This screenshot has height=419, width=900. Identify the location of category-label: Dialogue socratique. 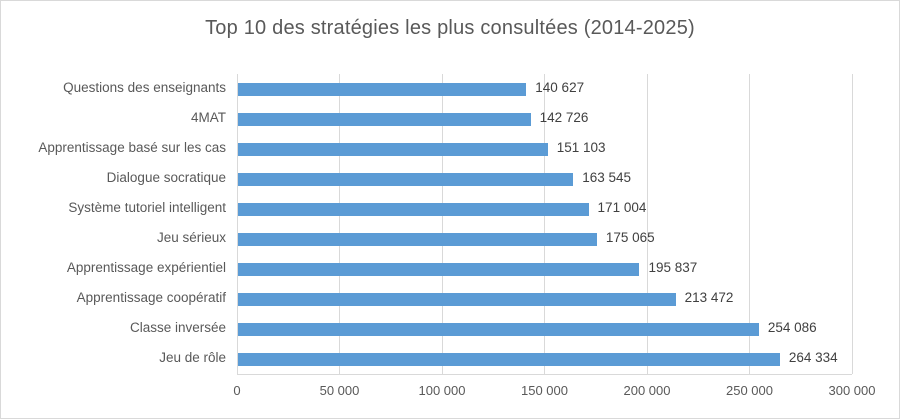
(166, 177).